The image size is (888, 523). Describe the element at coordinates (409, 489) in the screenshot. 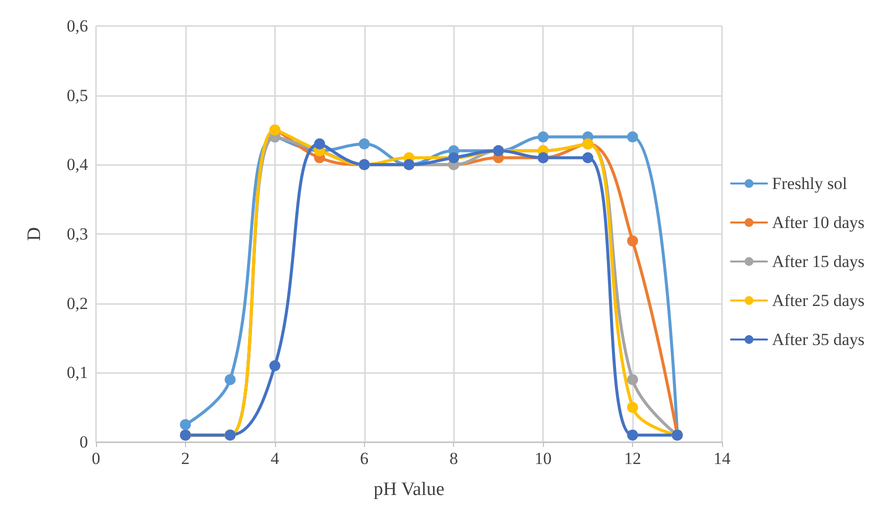

I see `x-axis-title: pH Value` at that location.